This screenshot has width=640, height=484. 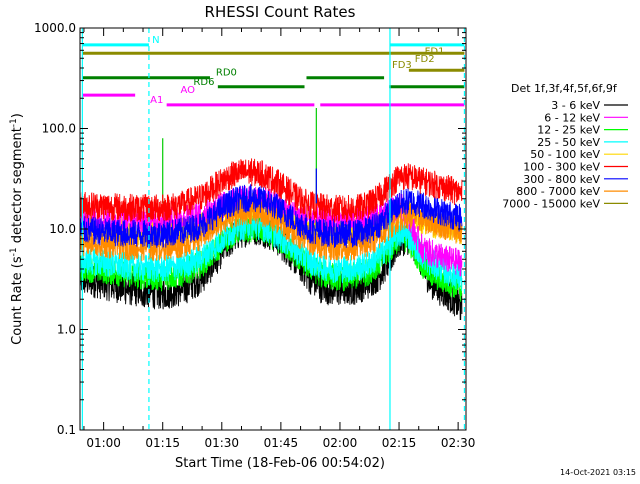 I want to click on legend-entry-label: 100 - 300 keV, so click(x=561, y=167).